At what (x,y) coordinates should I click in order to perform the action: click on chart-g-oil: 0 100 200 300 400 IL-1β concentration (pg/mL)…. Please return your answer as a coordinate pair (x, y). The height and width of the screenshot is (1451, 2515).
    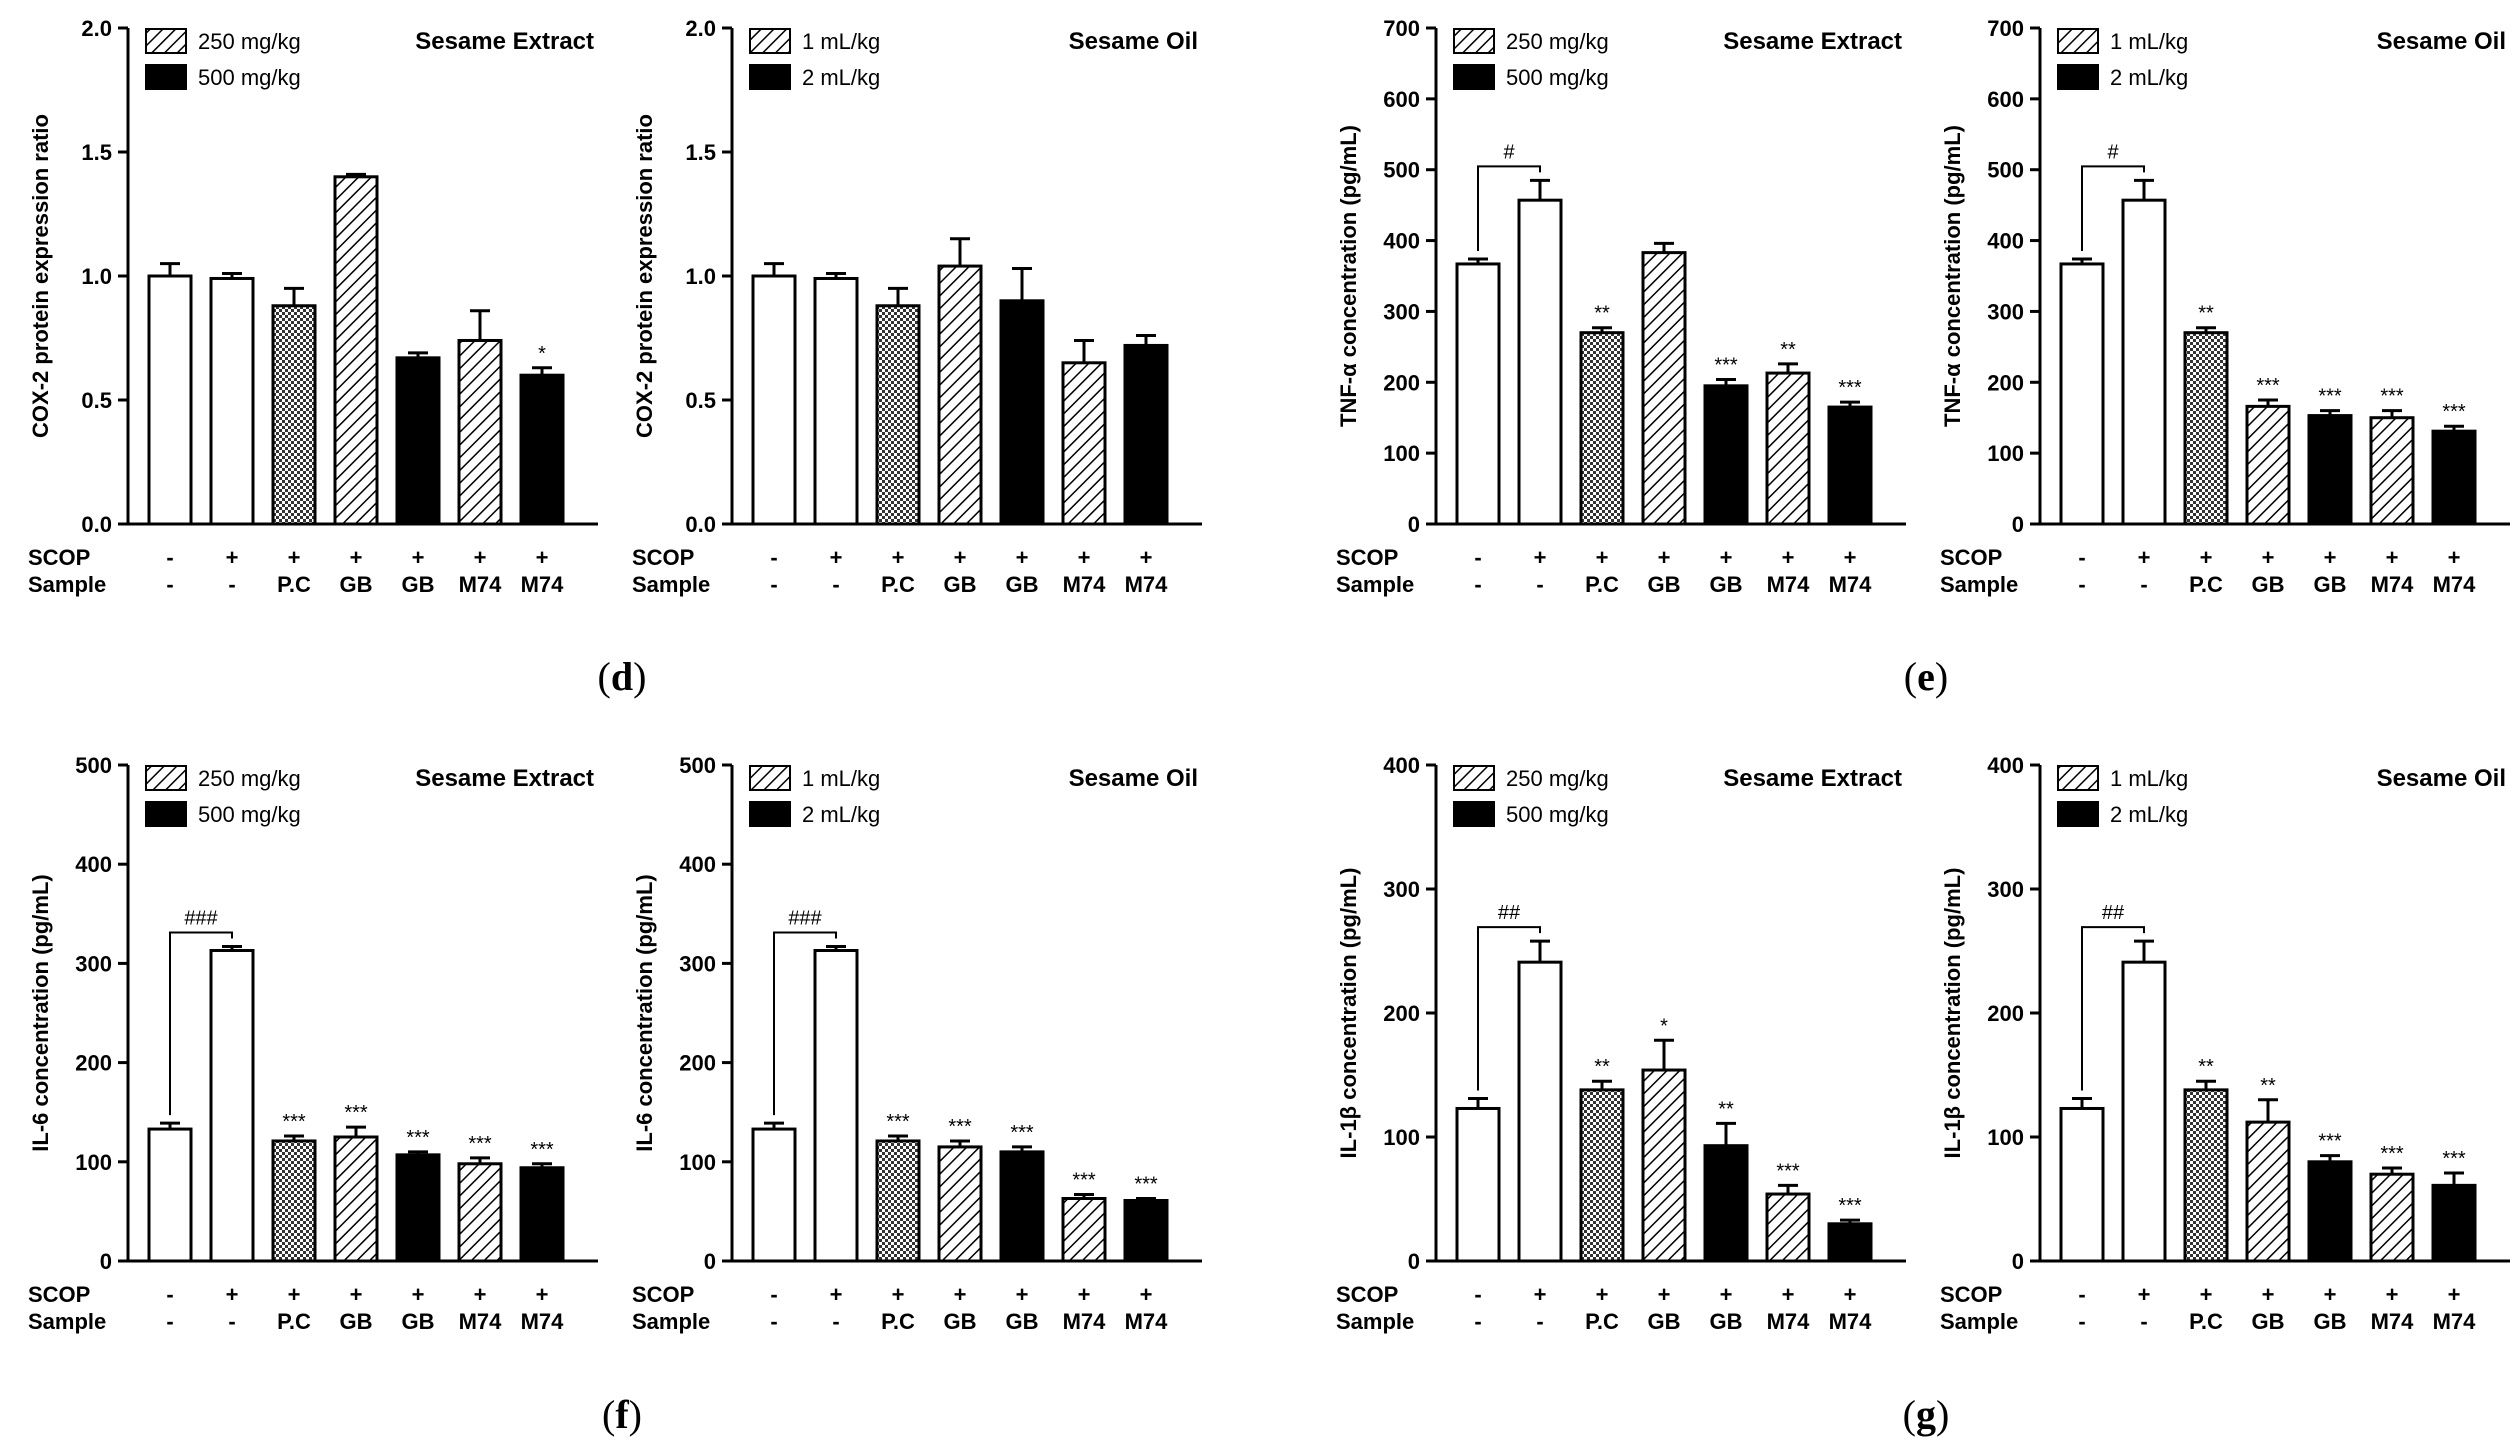
    Looking at the image, I should click on (2225, 1043).